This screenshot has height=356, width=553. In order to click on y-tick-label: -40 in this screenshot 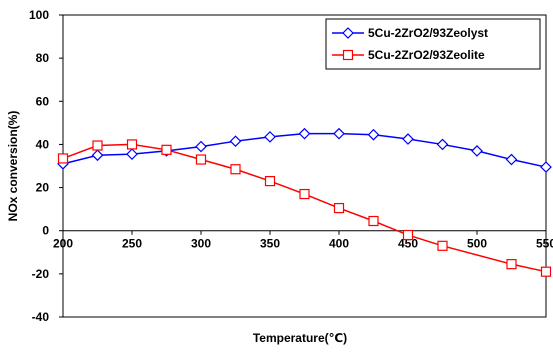, I will do `click(41, 317)`.